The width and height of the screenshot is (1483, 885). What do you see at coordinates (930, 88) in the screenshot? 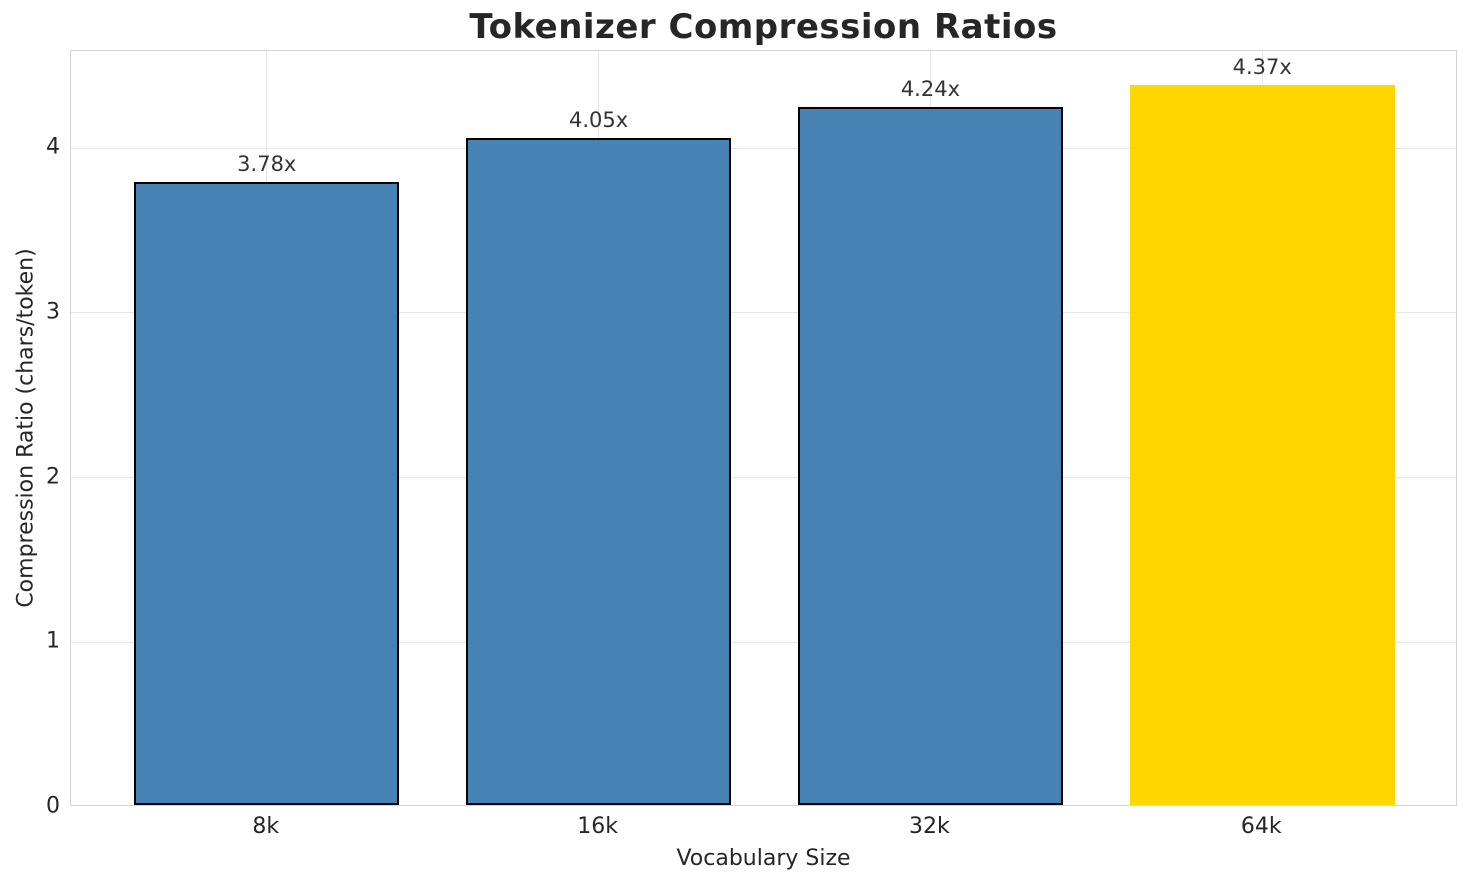
I see `bar-value-label: 4.24x` at bounding box center [930, 88].